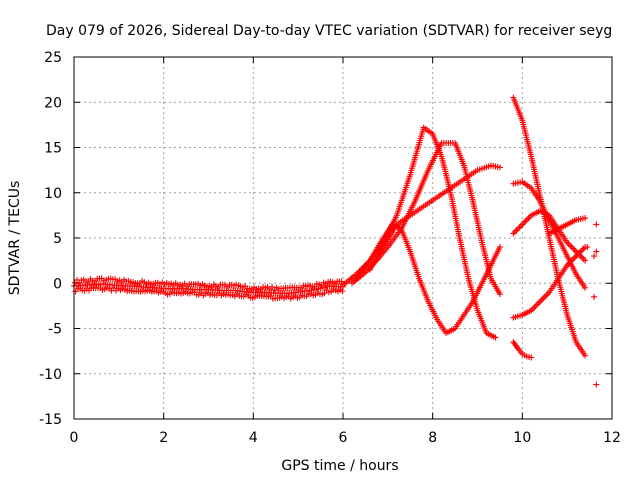  I want to click on y-tick-label: 15, so click(53, 149).